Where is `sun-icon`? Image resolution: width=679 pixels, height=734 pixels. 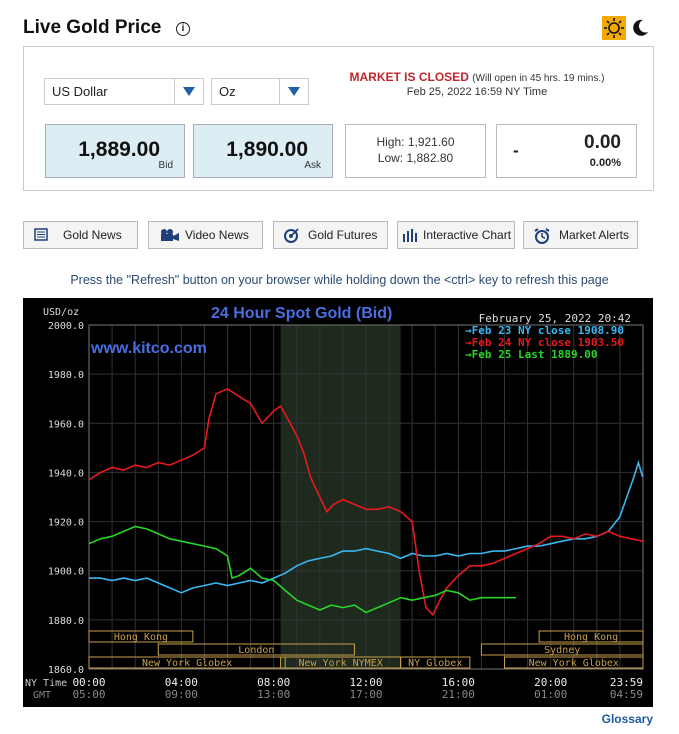 sun-icon is located at coordinates (614, 28).